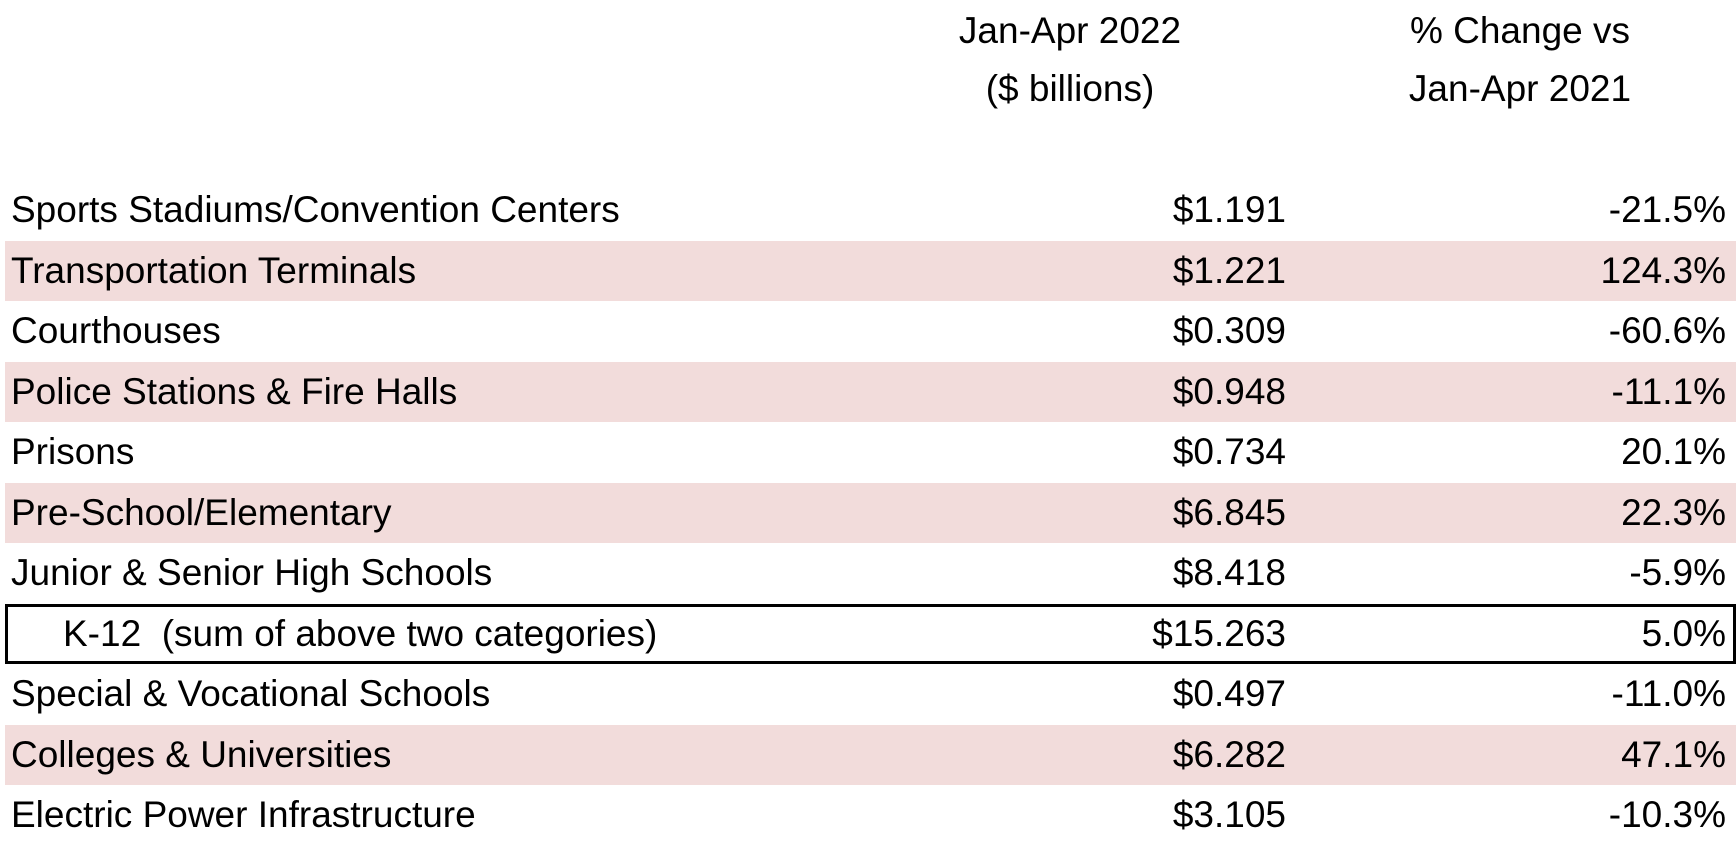 The width and height of the screenshot is (1736, 846). I want to click on column-header-change-line2: Jan-Apr 2021, so click(1520, 88).